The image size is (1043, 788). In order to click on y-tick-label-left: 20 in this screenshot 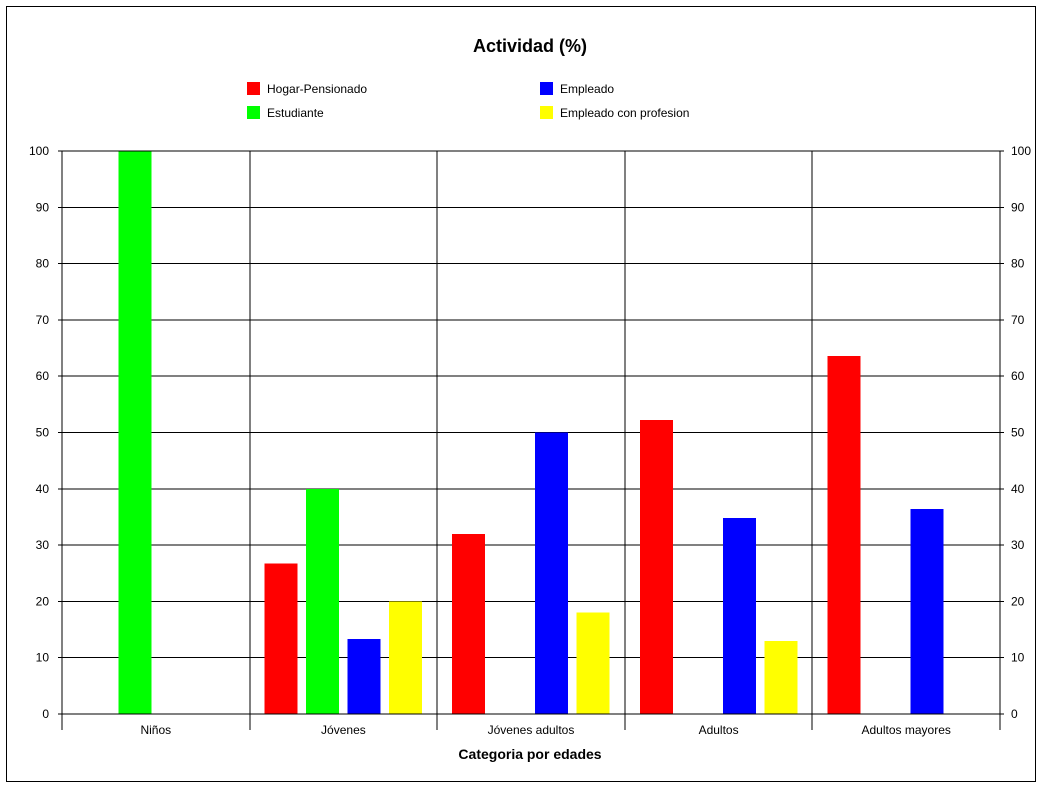, I will do `click(43, 601)`.